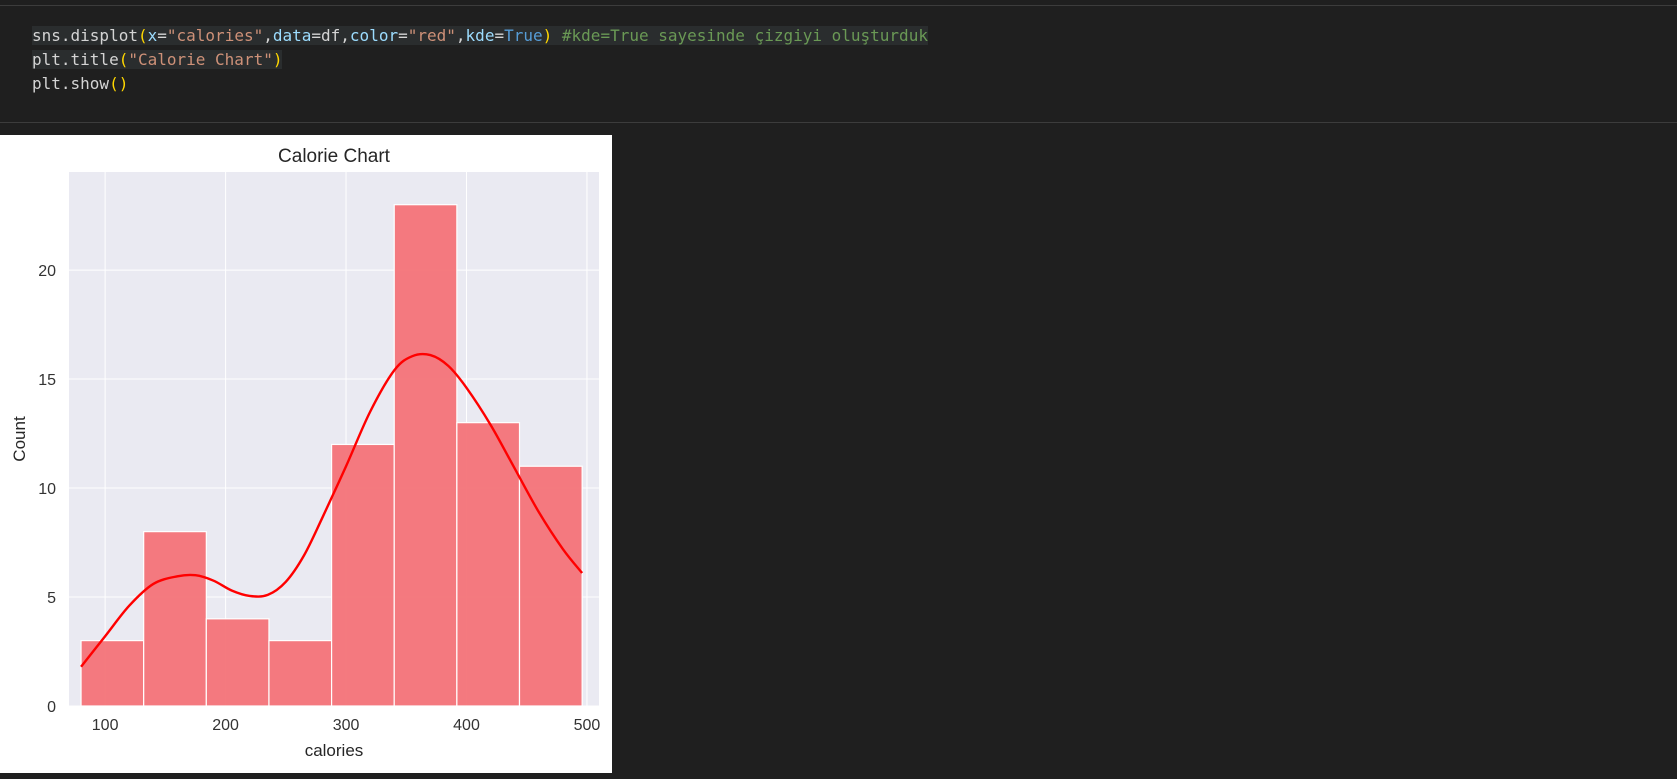 The width and height of the screenshot is (1677, 779). Describe the element at coordinates (215, 35) in the screenshot. I see `code-token: "calories"` at that location.